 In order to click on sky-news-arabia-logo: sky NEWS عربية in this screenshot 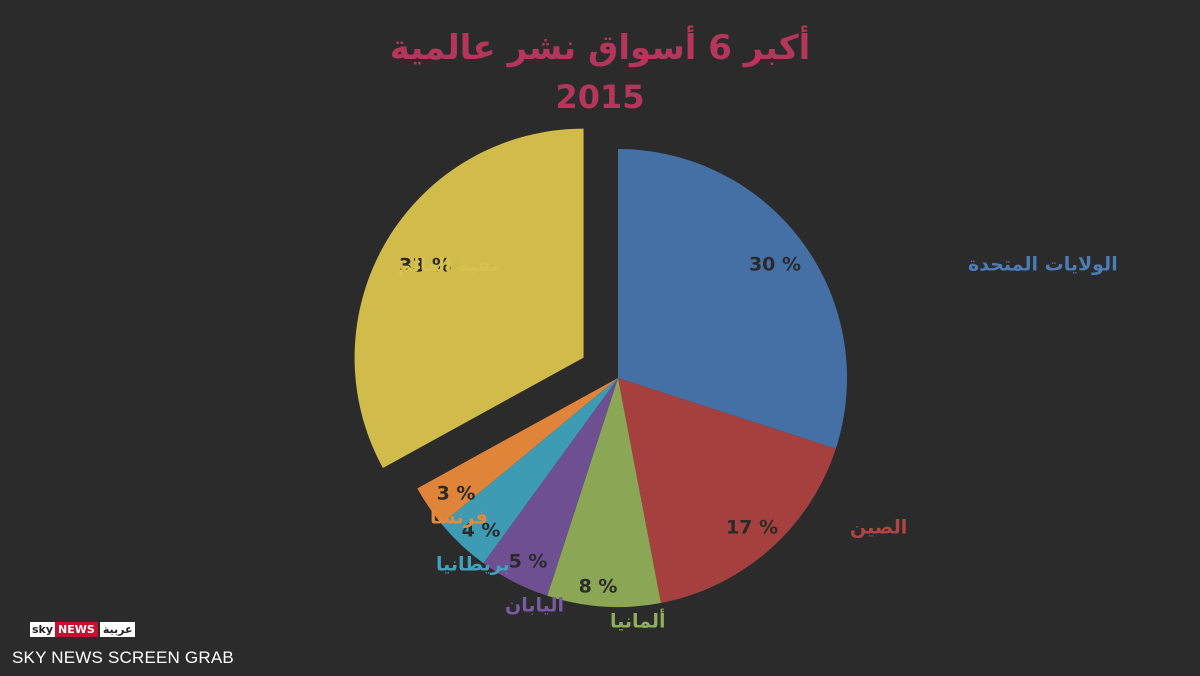, I will do `click(83, 629)`.